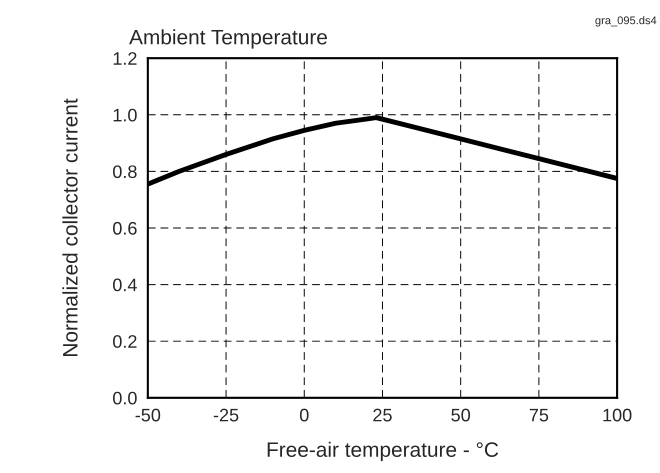  I want to click on x-tick-label: 100, so click(617, 415).